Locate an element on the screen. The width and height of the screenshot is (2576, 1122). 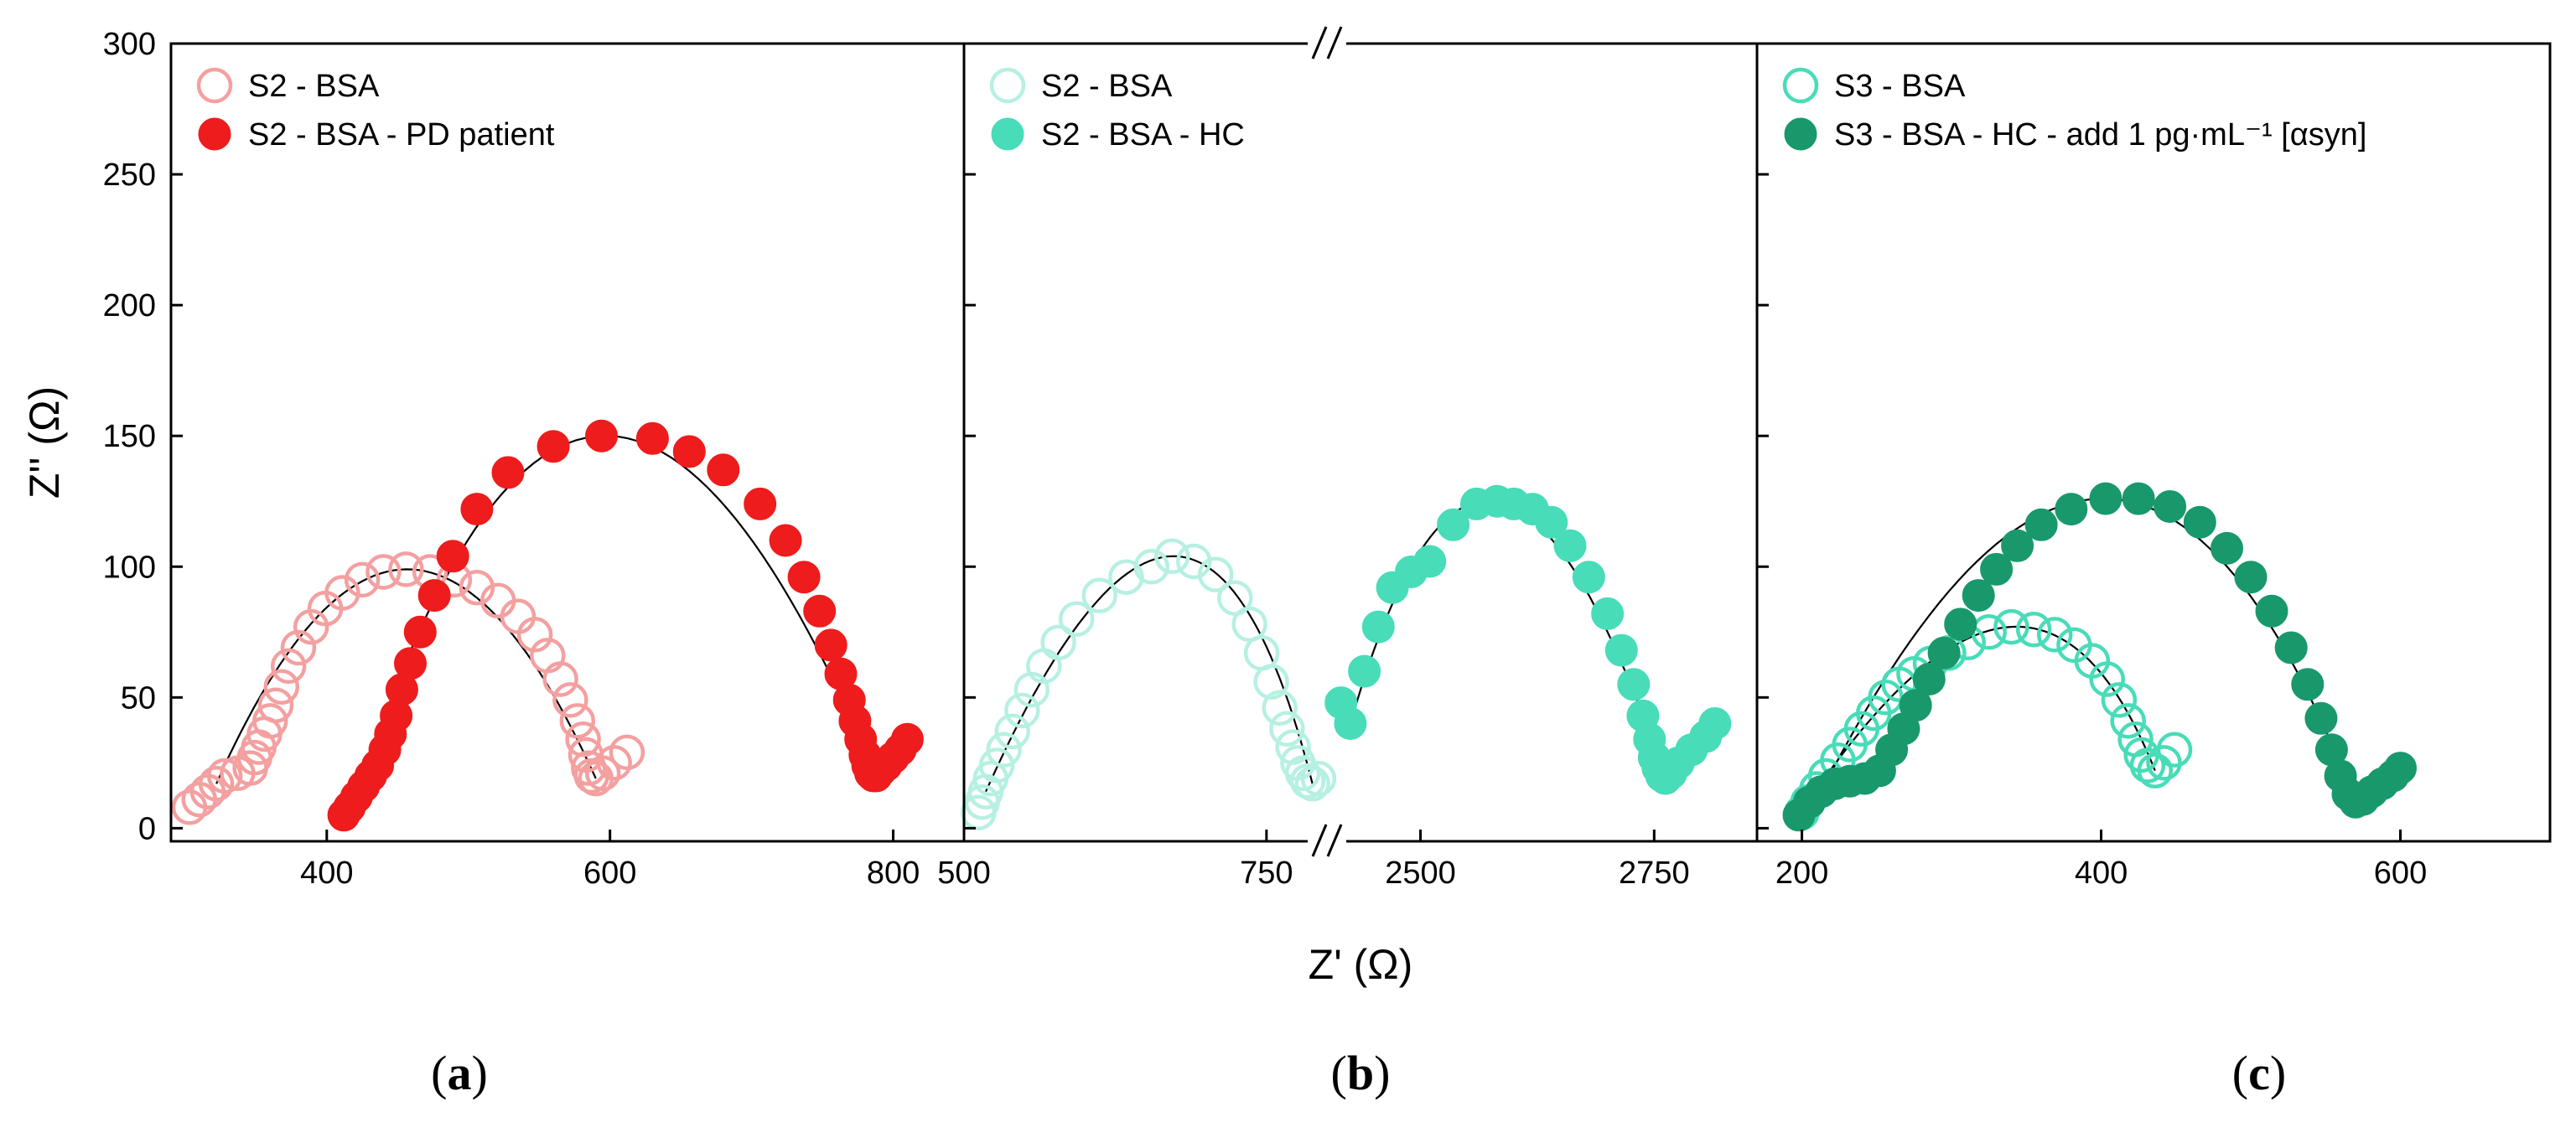
x-tick-label-a-1: 600 is located at coordinates (609, 874).